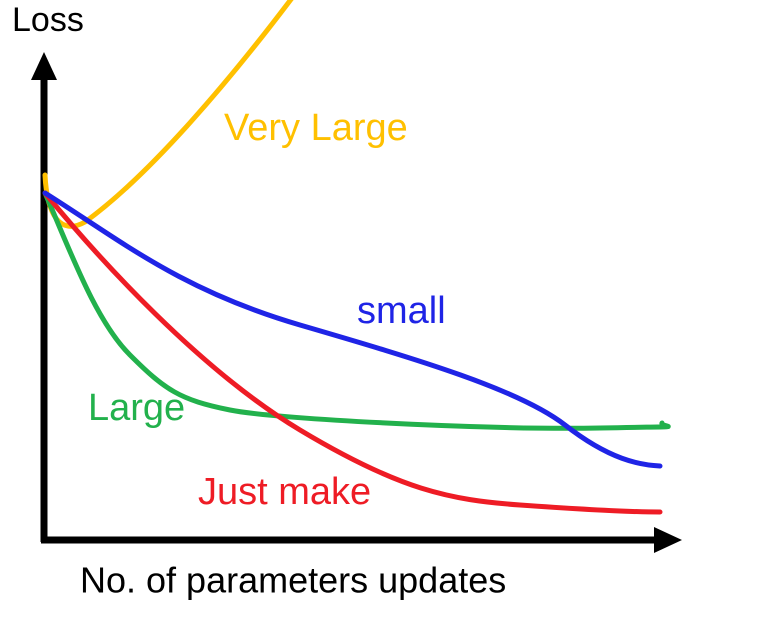 Image resolution: width=768 pixels, height=634 pixels. I want to click on x-axis-label: No. of parameters updates, so click(293, 580).